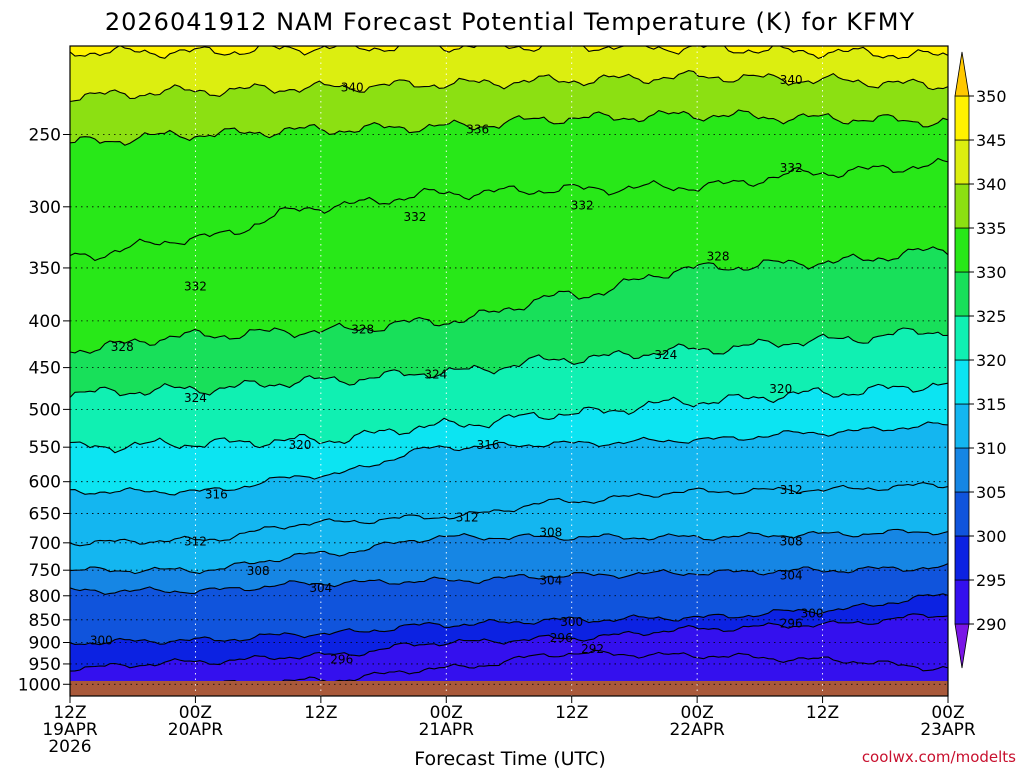  What do you see at coordinates (45, 643) in the screenshot?
I see `y-tick-label: 900` at bounding box center [45, 643].